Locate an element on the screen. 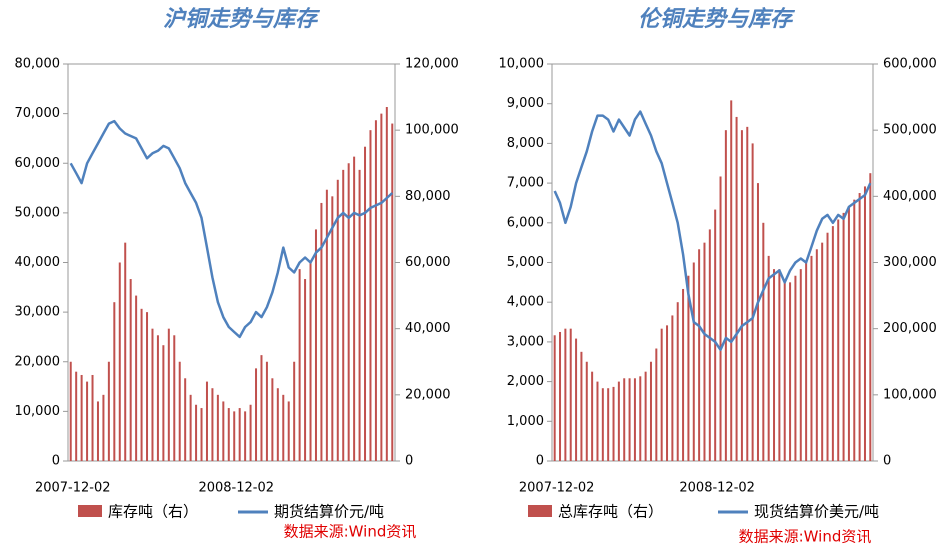  y2-tick-label: 500,000 is located at coordinates (910, 130).